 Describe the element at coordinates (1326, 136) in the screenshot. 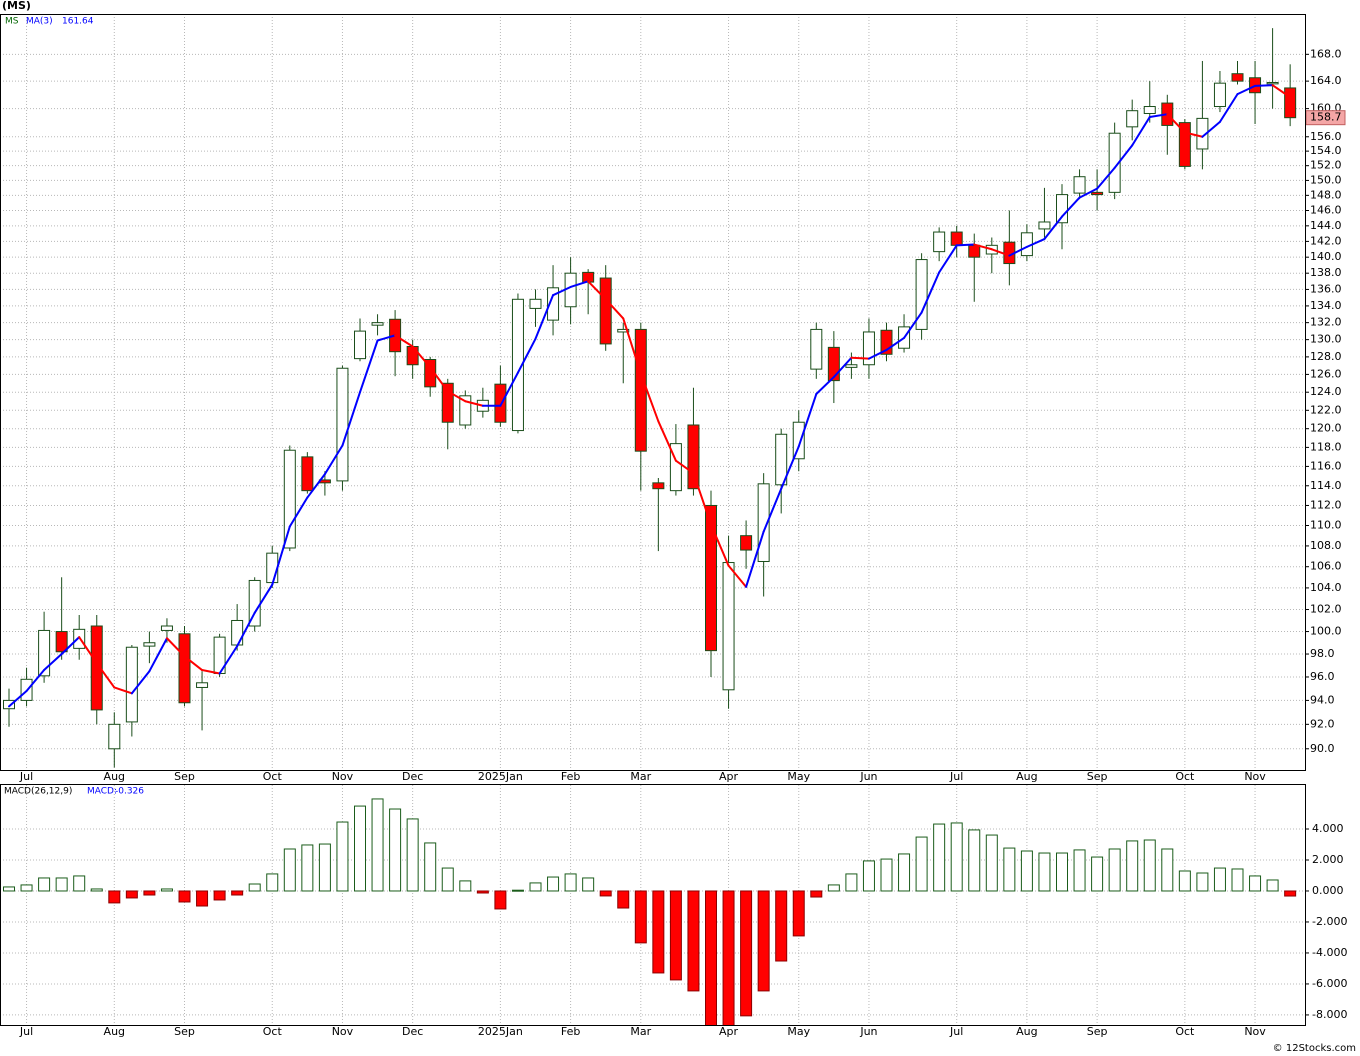

I see `y-tick-label: 156.0` at that location.